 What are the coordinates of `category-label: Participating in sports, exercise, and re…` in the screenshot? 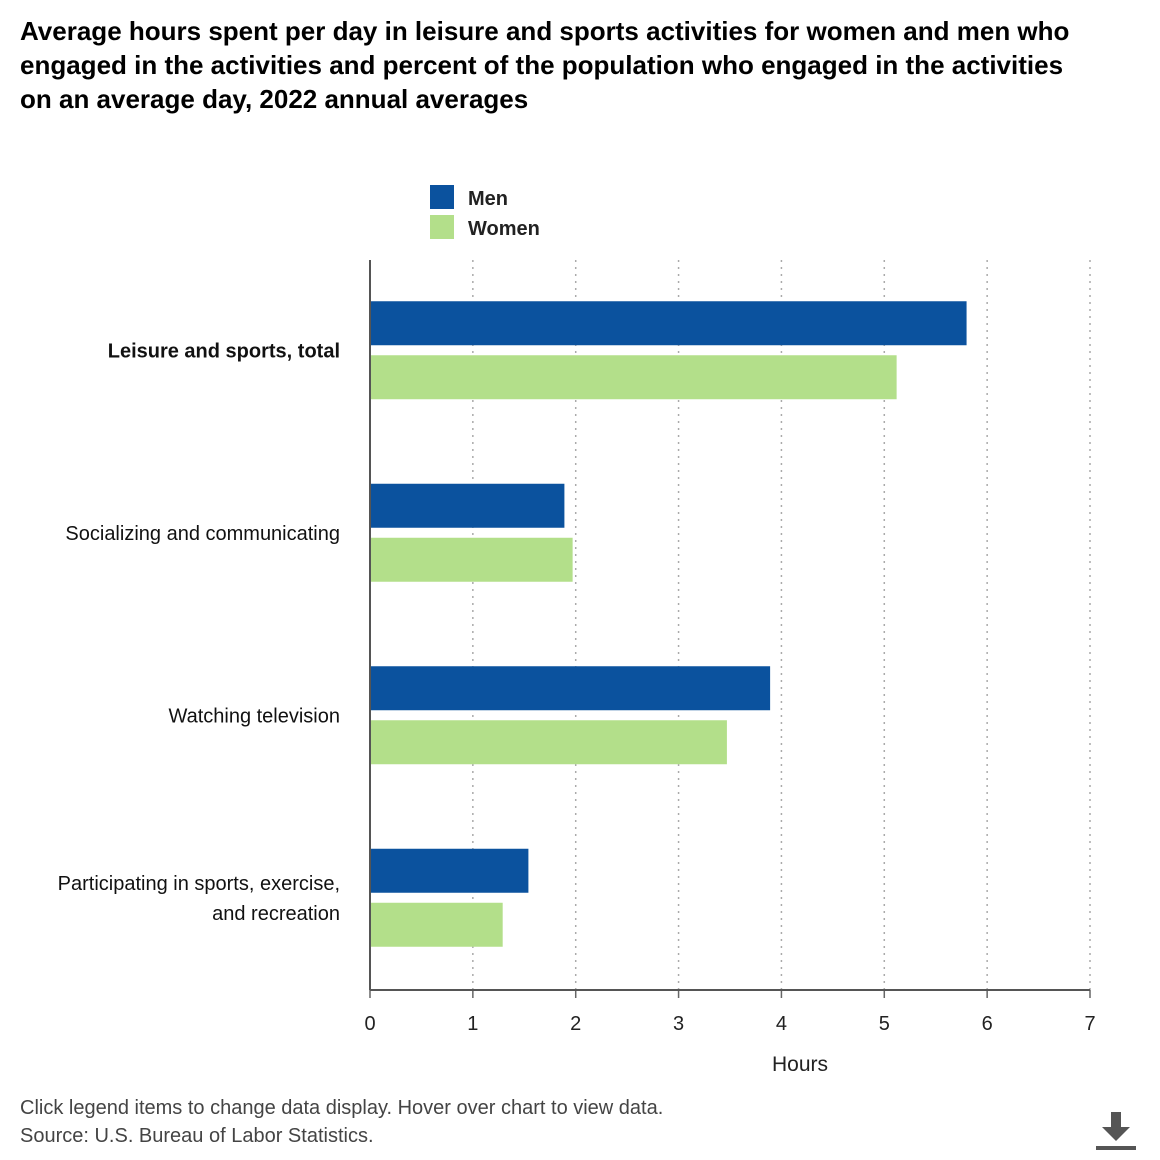 It's located at (199, 899).